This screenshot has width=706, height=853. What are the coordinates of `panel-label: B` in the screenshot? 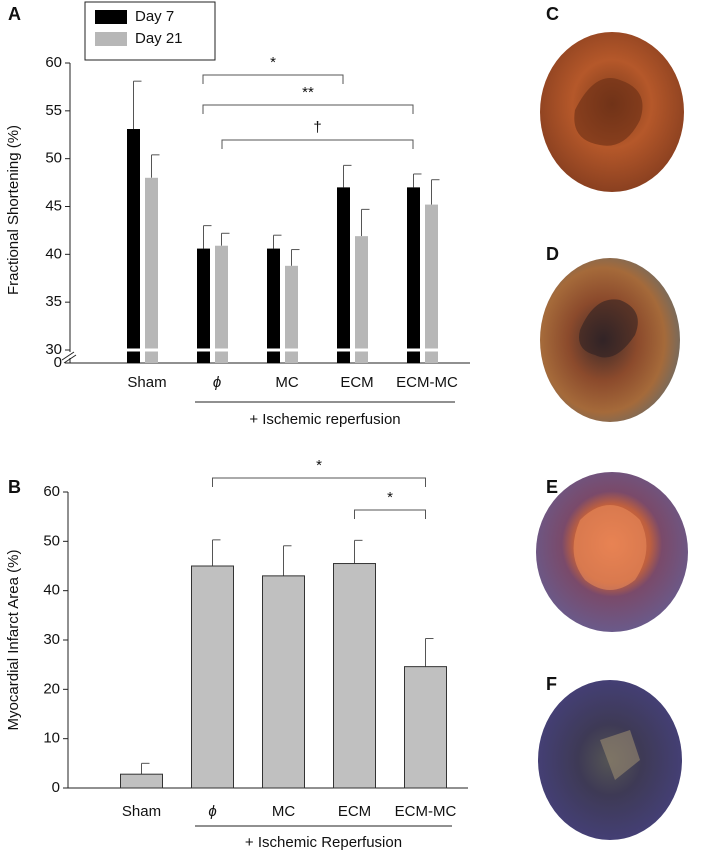 It's located at (14, 487).